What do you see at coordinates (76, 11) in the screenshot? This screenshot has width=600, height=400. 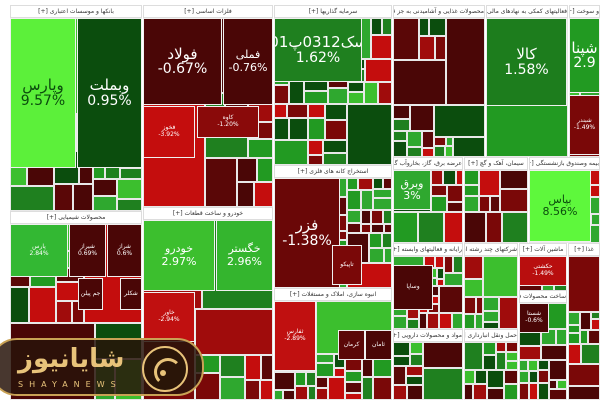 I see `sector-header: بانکها و موسسات اعتباری [+]` at bounding box center [76, 11].